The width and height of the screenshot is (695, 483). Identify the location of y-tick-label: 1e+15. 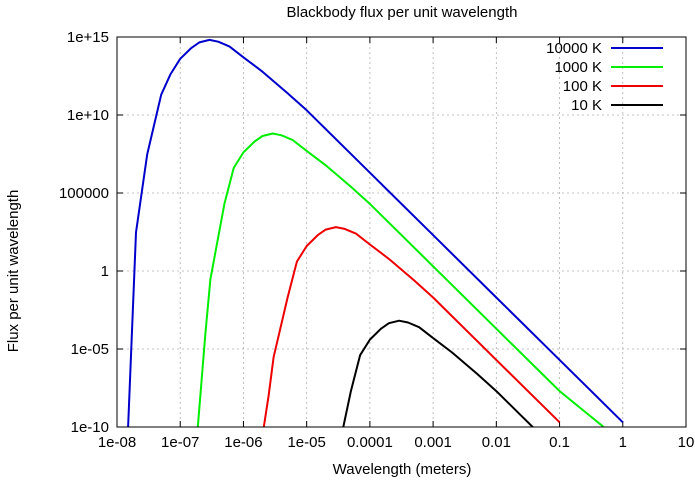
(88, 37).